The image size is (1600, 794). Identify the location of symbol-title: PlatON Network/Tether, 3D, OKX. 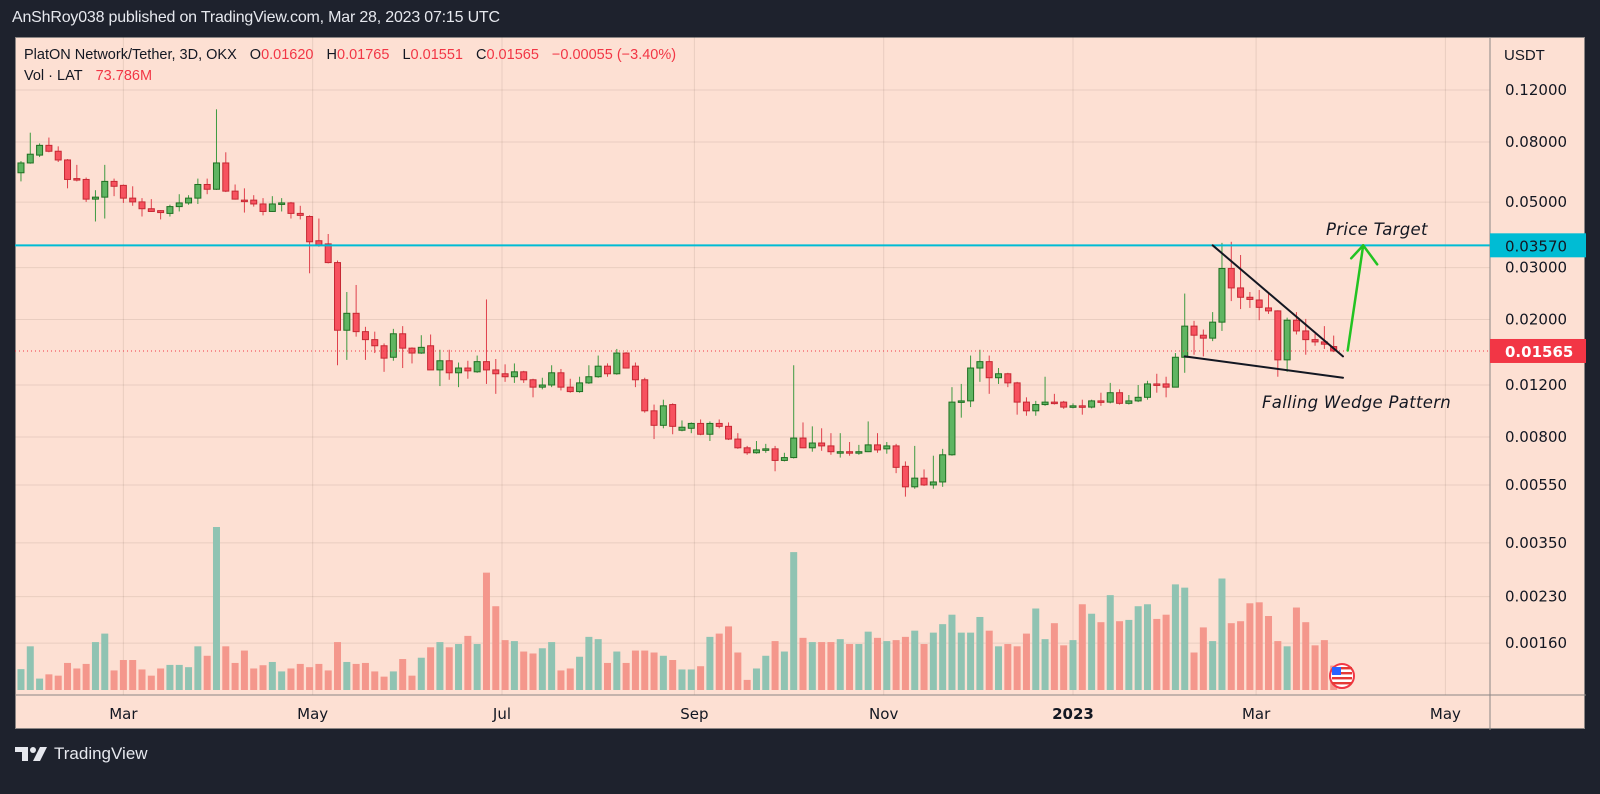
(130, 55).